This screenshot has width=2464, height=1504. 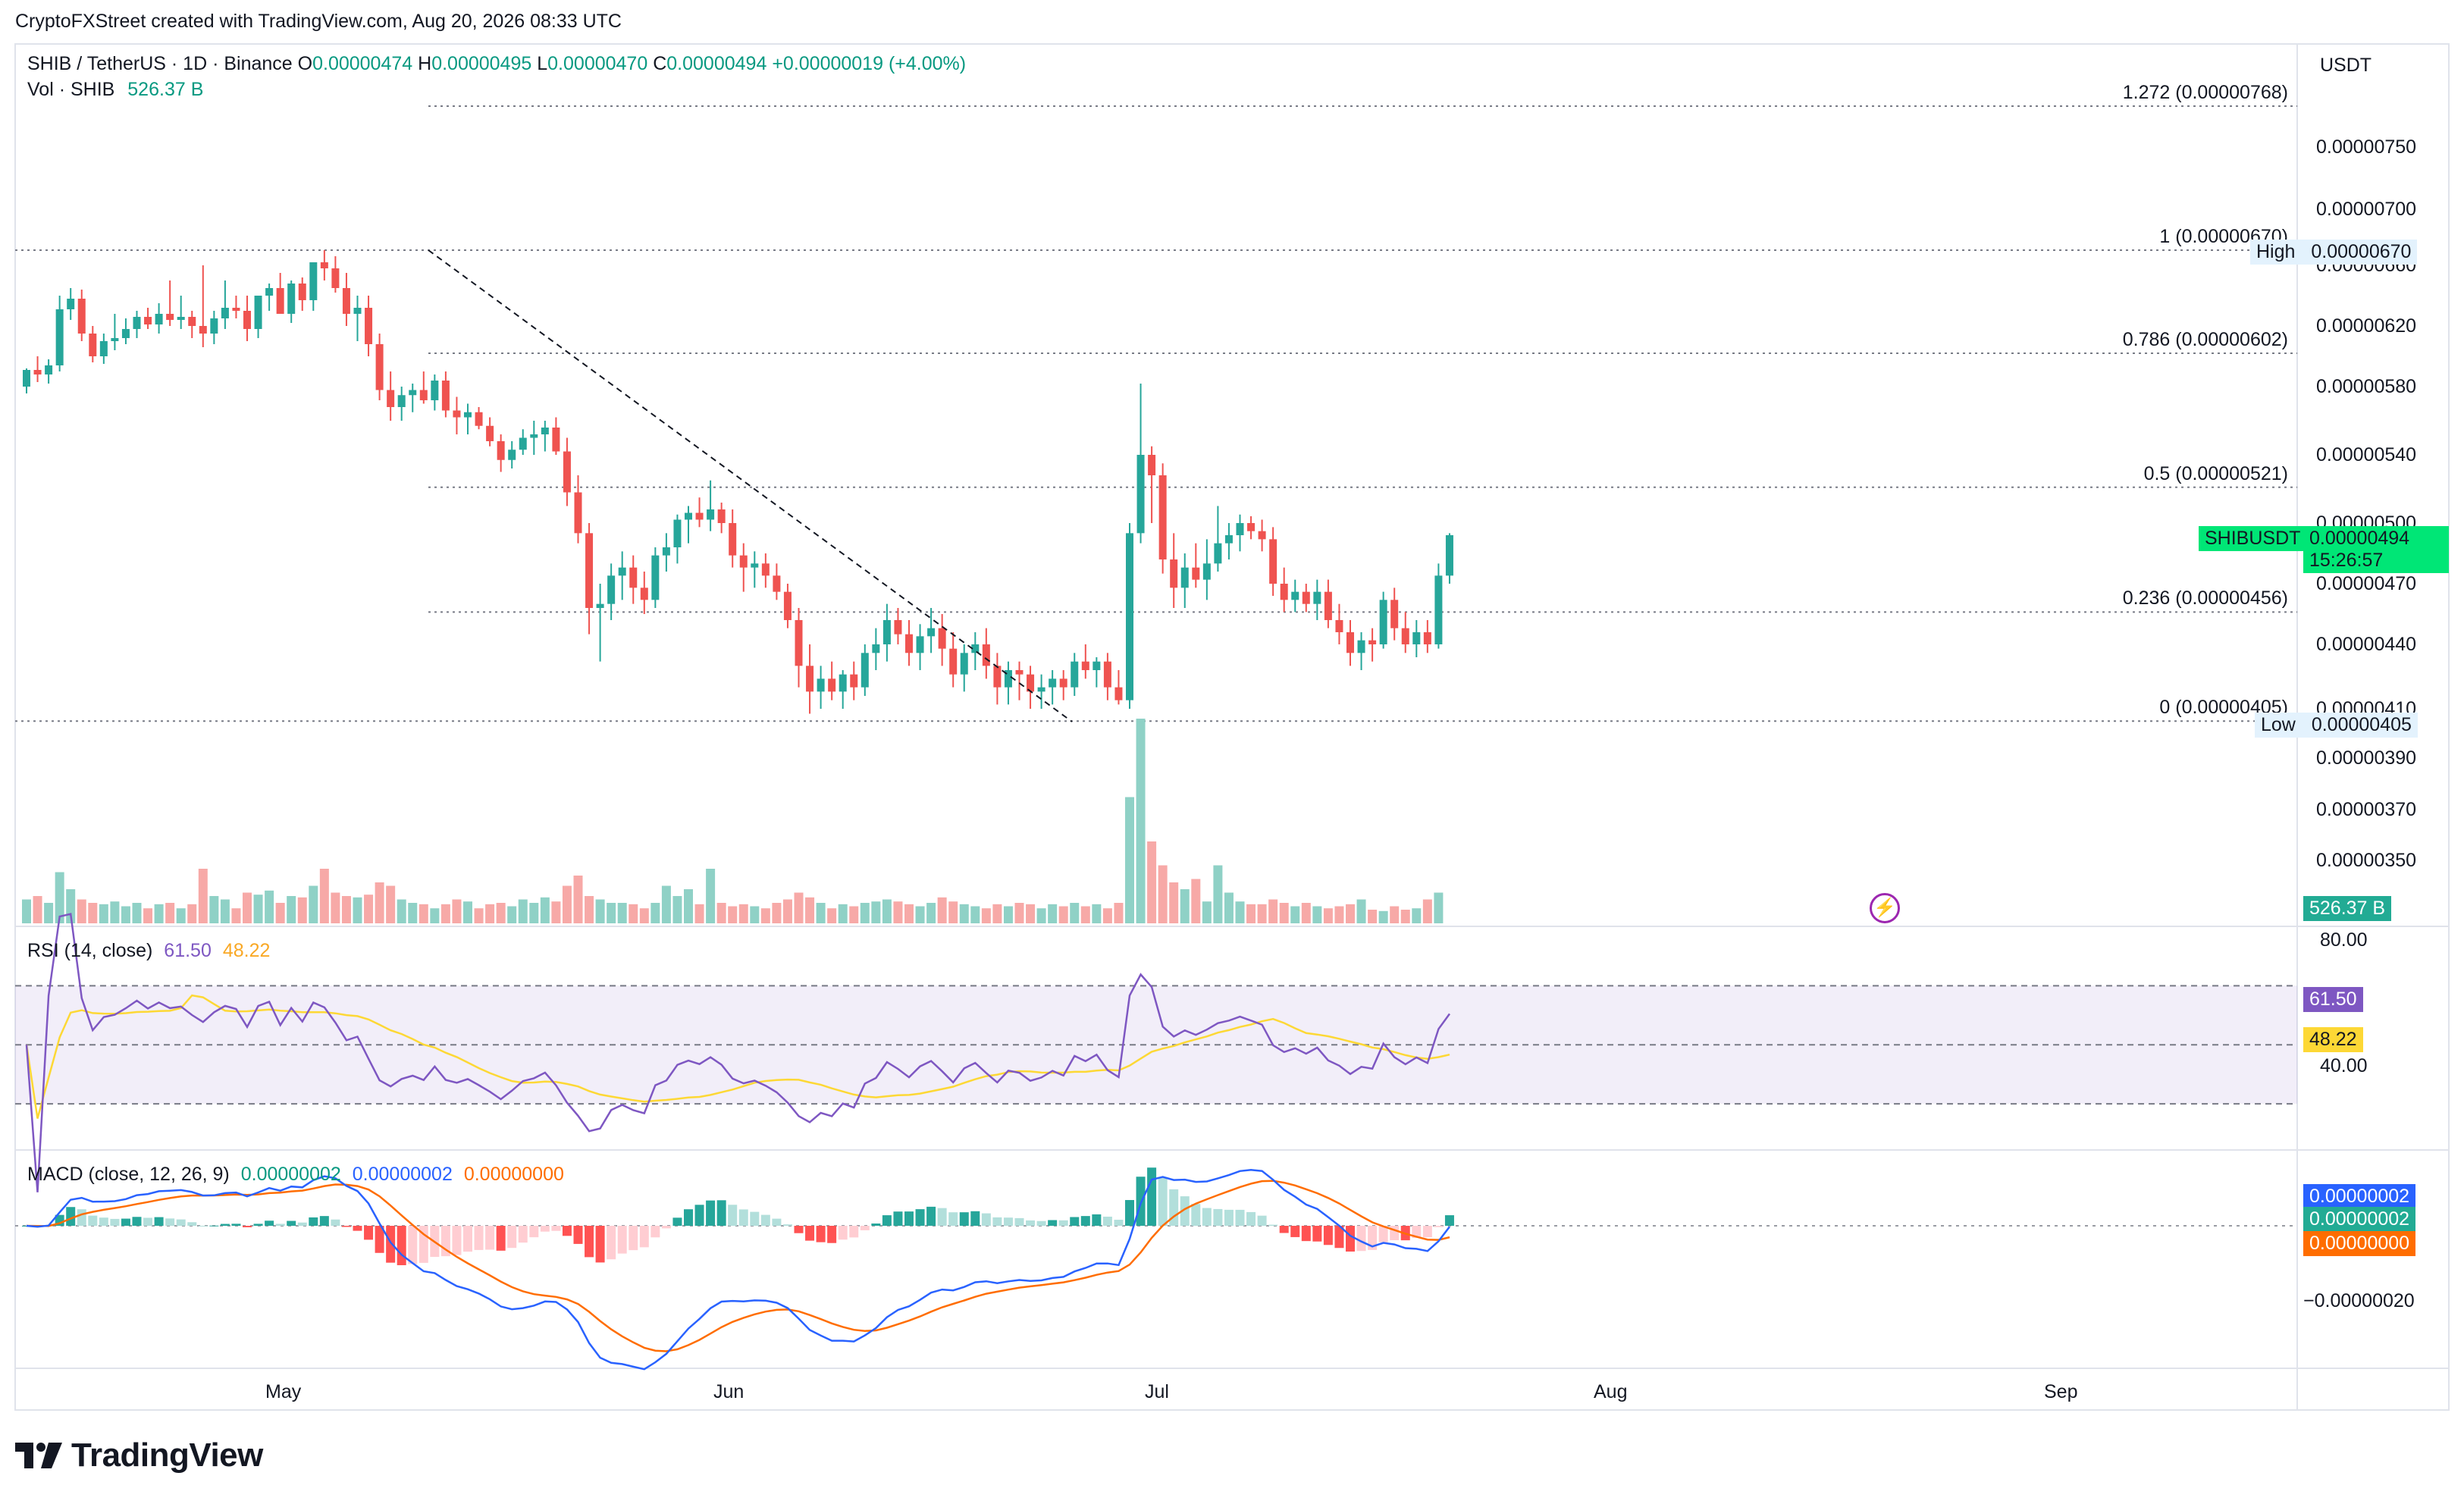 I want to click on tradingview-logo: TradingView, so click(x=139, y=1455).